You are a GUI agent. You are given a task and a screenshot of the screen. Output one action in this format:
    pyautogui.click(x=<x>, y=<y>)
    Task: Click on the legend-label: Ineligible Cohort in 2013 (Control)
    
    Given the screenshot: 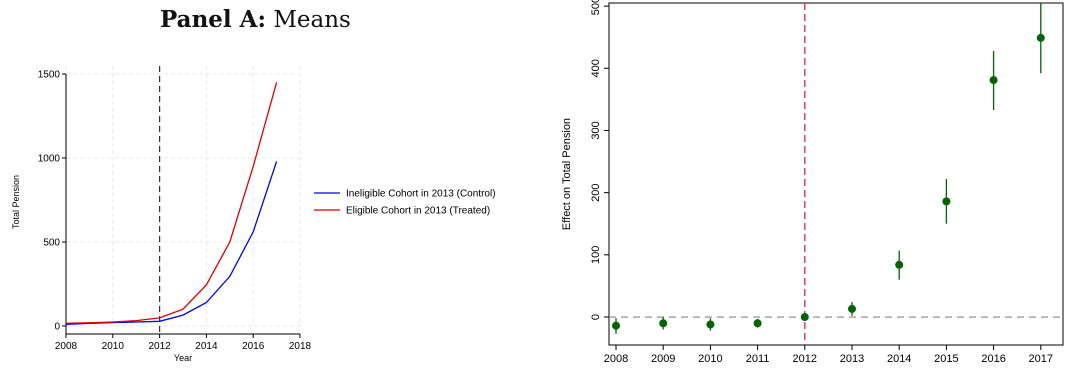 What is the action you would take?
    pyautogui.click(x=421, y=194)
    